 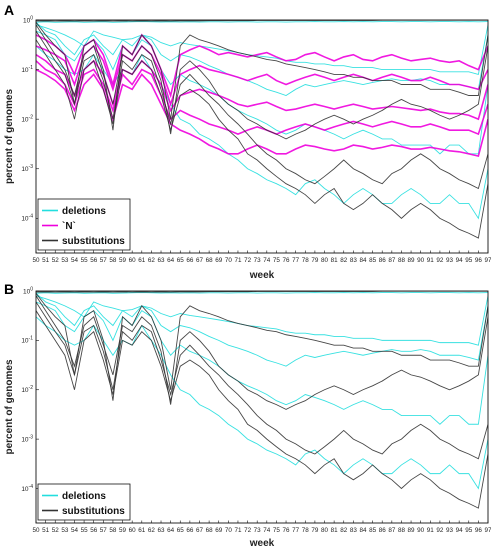 What do you see at coordinates (104, 530) in the screenshot?
I see `x-tick-label: 57` at bounding box center [104, 530].